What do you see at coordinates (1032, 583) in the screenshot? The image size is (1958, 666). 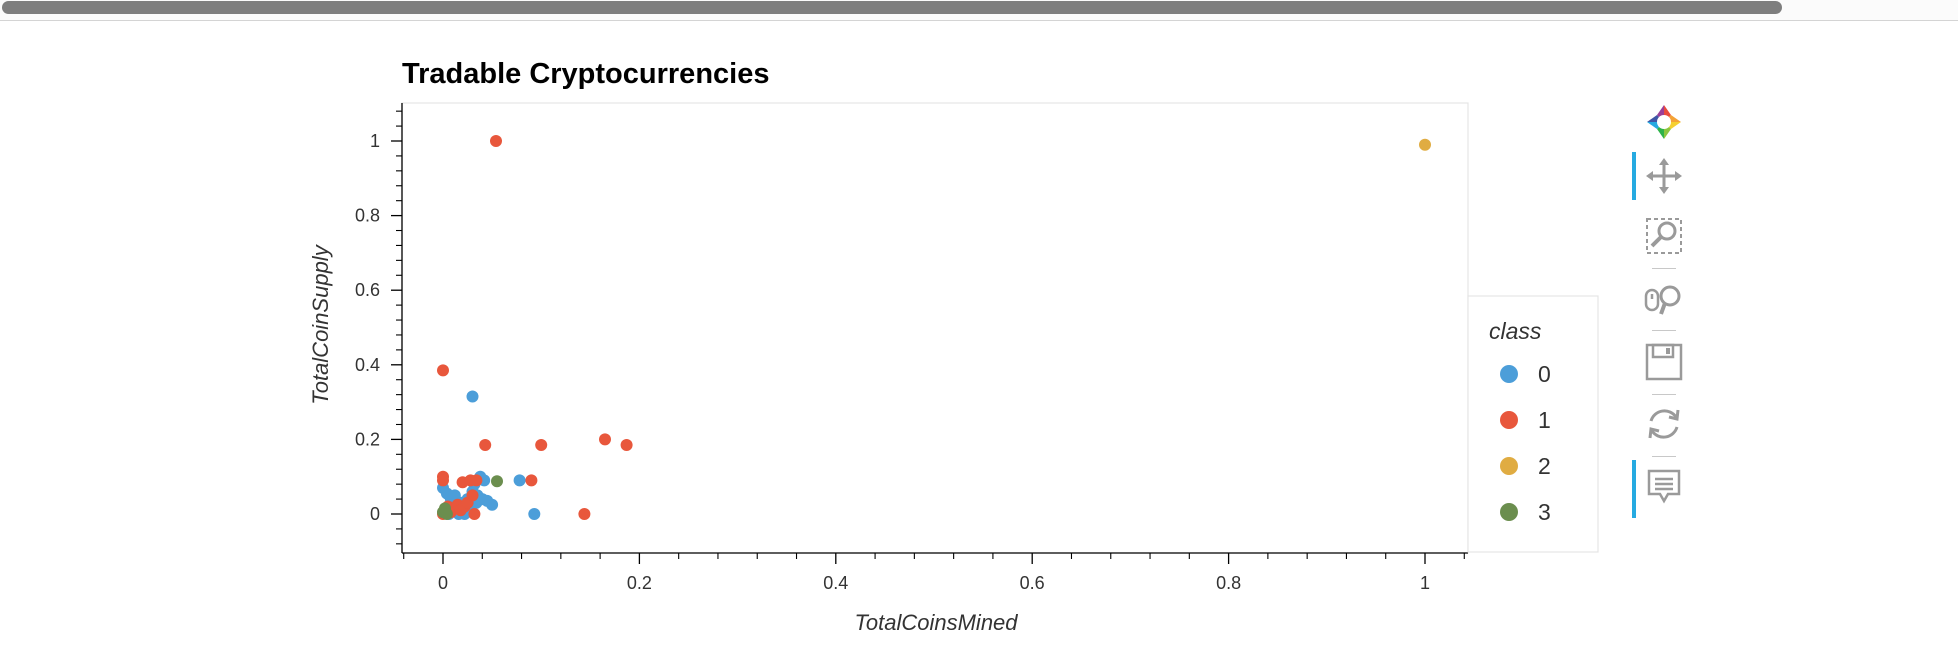 I see `x-tick-label: 0.6` at bounding box center [1032, 583].